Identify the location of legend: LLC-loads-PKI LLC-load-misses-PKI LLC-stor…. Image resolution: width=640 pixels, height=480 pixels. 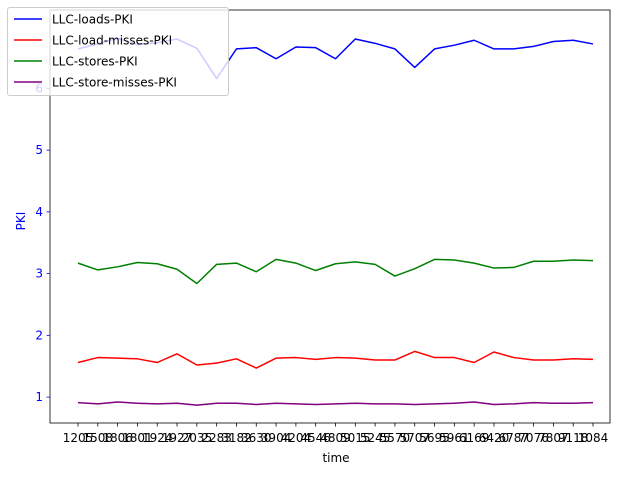
(118, 51).